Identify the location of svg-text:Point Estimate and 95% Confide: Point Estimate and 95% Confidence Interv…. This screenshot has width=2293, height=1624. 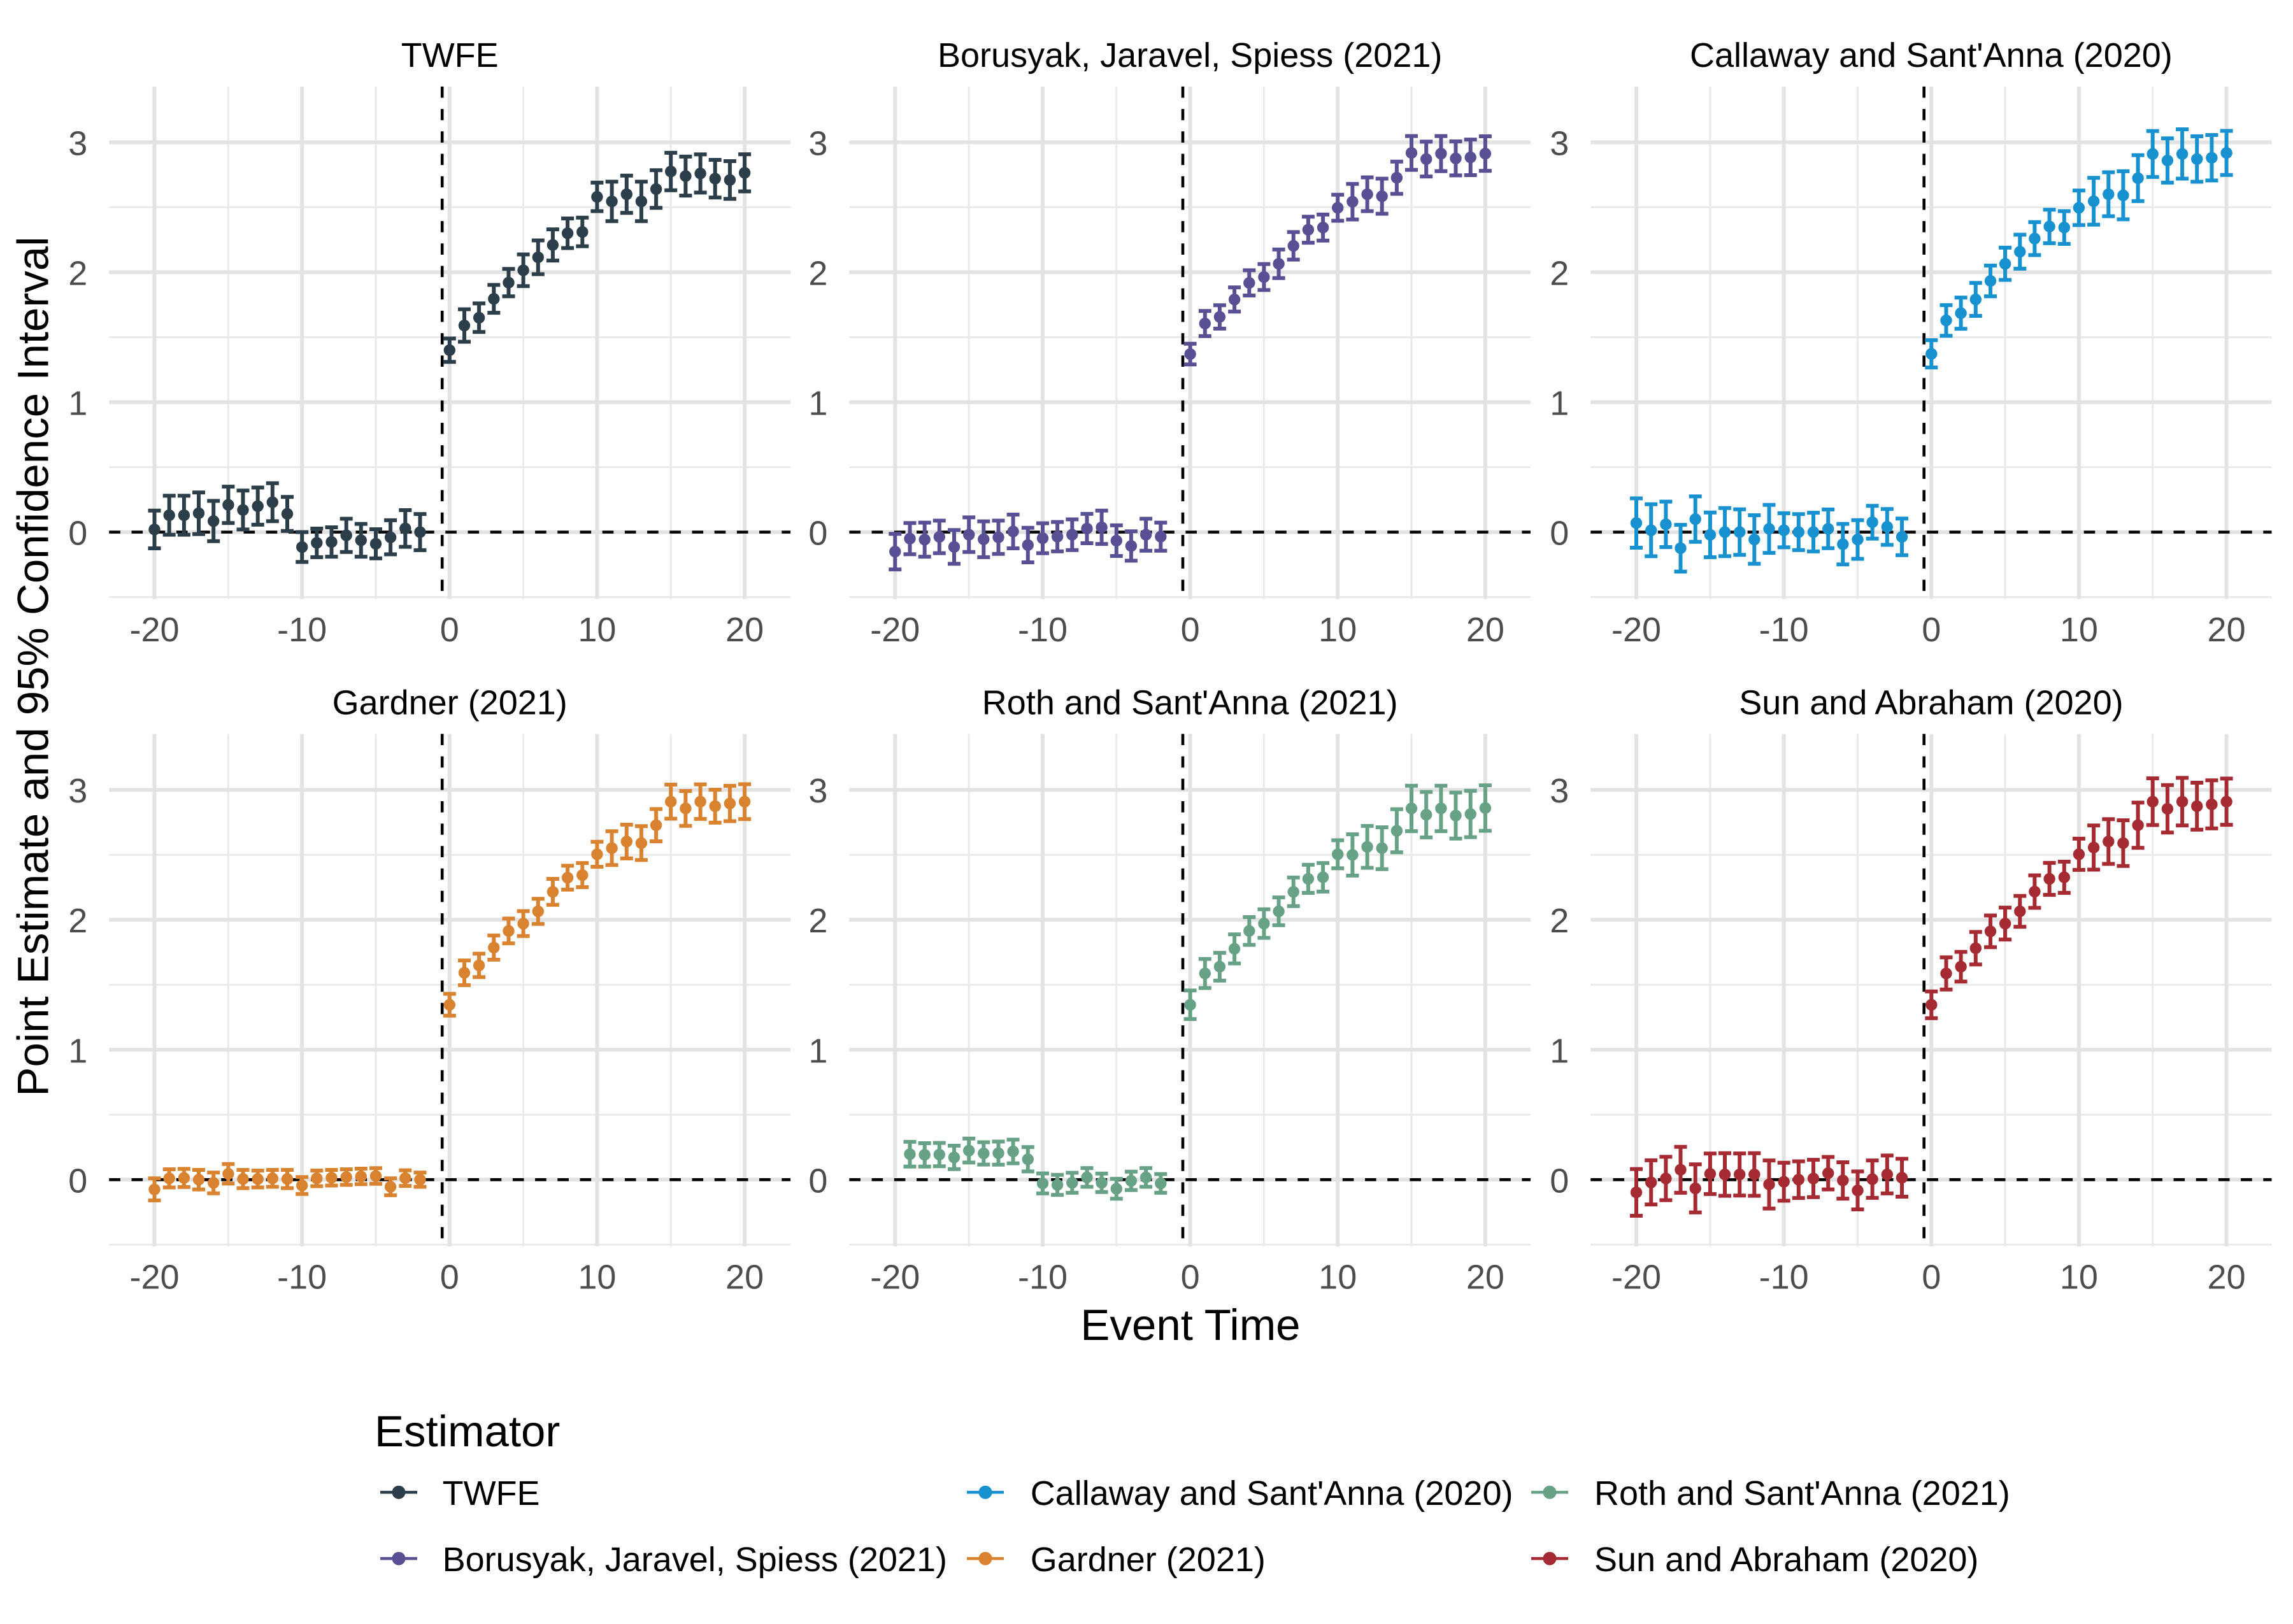
(33, 666).